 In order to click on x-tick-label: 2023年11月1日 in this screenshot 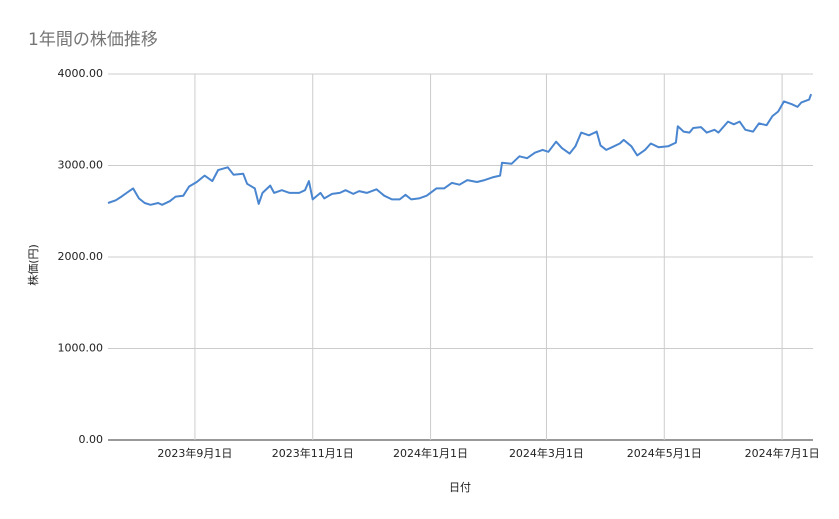, I will do `click(313, 453)`.